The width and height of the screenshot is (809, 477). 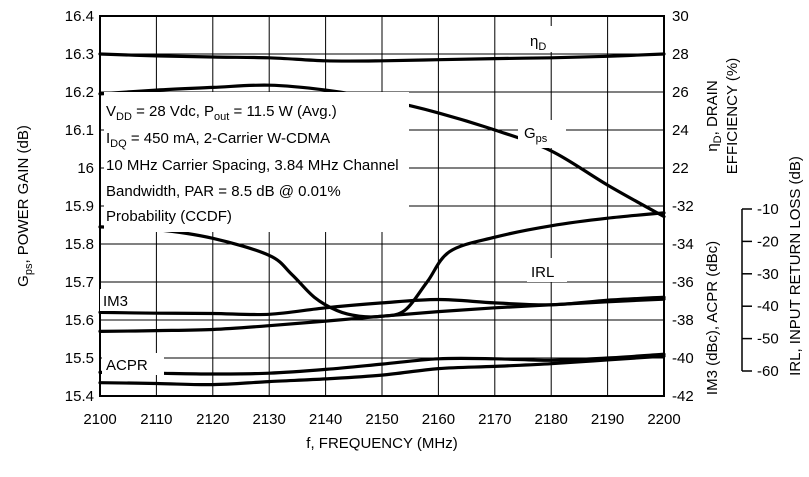 What do you see at coordinates (683, 320) in the screenshot?
I see `right-tick-label: -38` at bounding box center [683, 320].